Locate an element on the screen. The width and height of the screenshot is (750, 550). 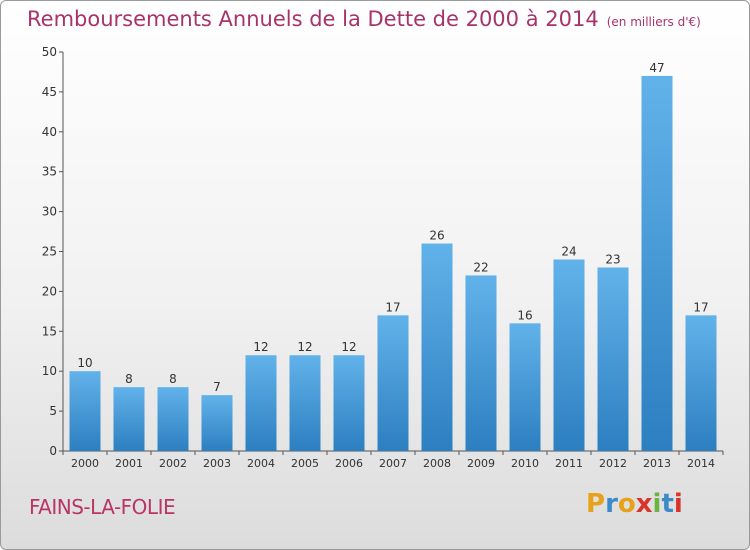
x-tick-label-2006: 2006 is located at coordinates (349, 463).